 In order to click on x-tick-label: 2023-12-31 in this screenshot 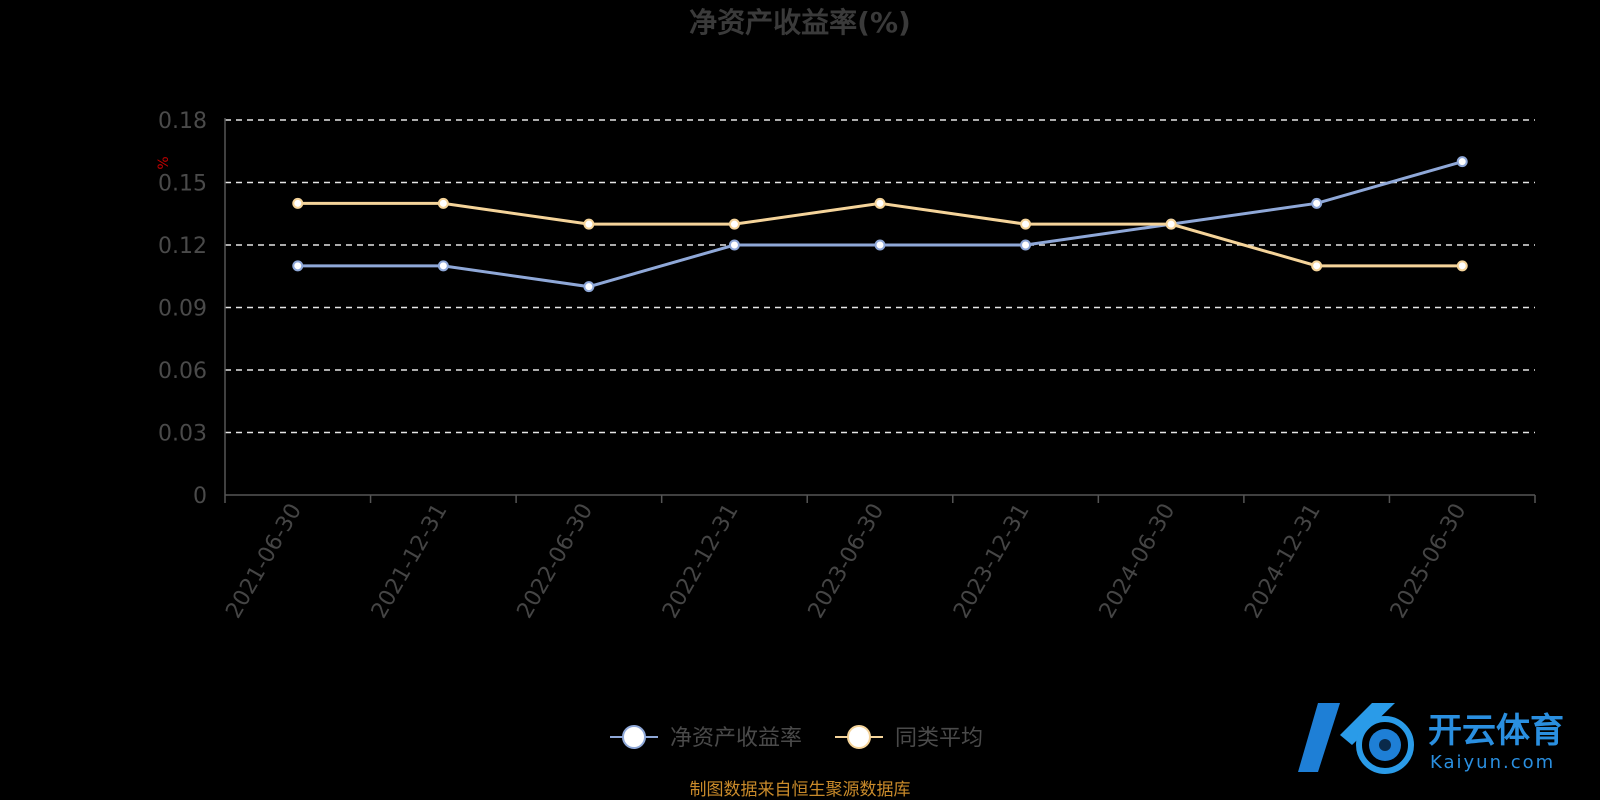, I will do `click(992, 561)`.